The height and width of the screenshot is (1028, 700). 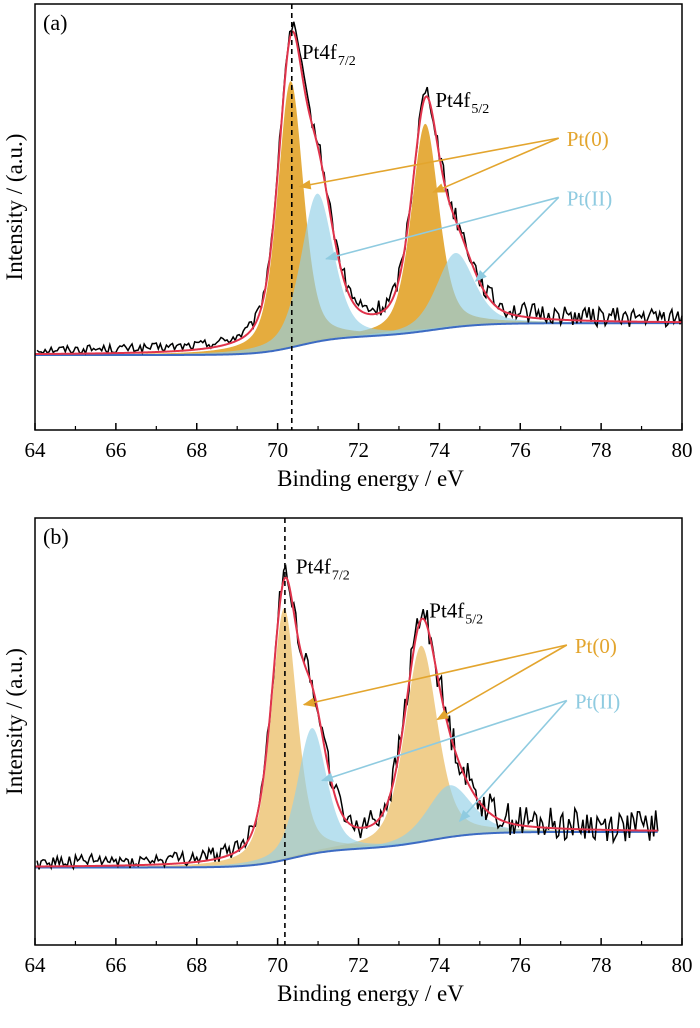 I want to click on panel-label: (a), so click(x=55, y=22).